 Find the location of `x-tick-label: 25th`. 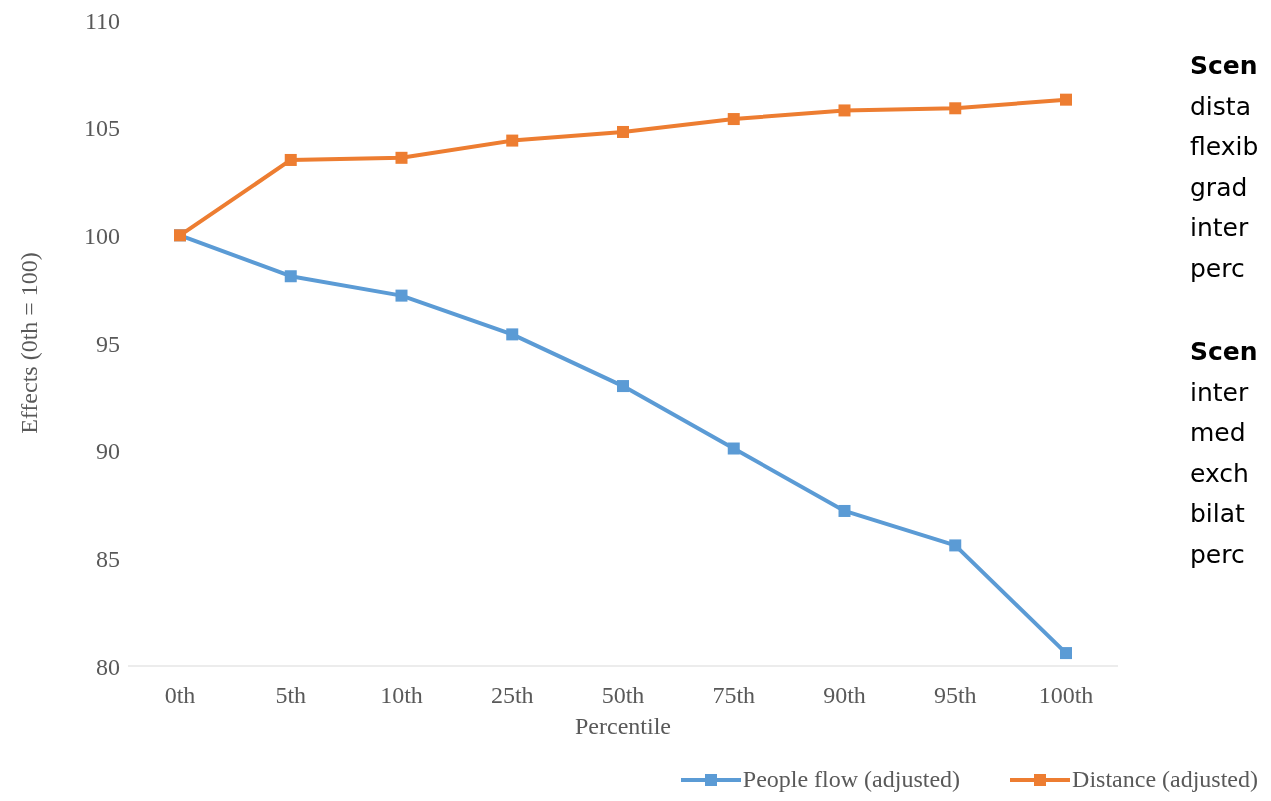

x-tick-label: 25th is located at coordinates (512, 695).